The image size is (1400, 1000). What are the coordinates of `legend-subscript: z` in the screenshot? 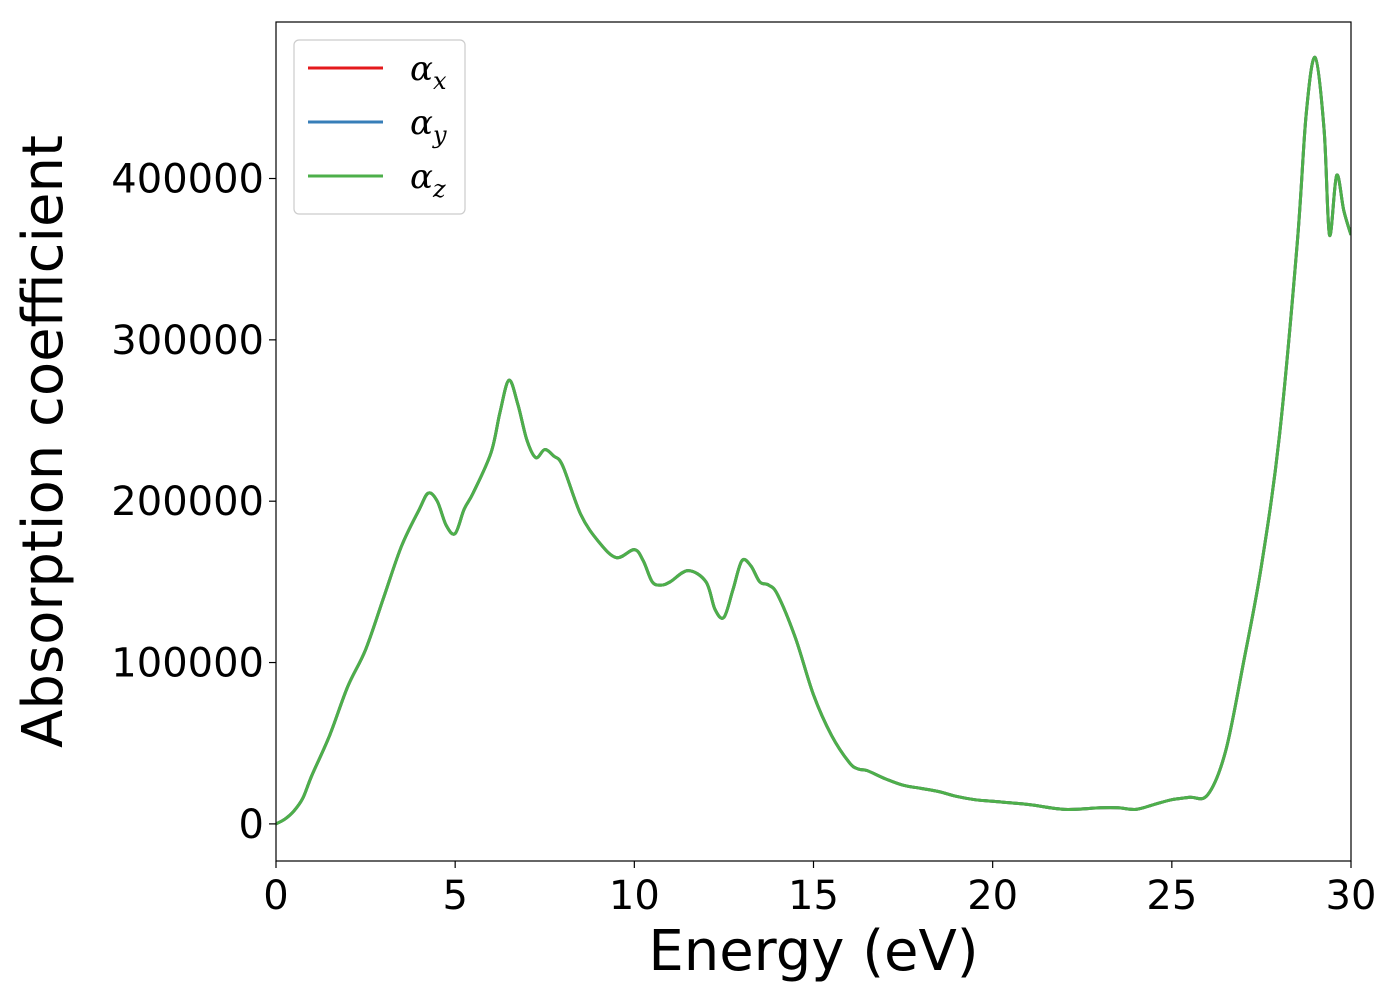 It's located at (439, 189).